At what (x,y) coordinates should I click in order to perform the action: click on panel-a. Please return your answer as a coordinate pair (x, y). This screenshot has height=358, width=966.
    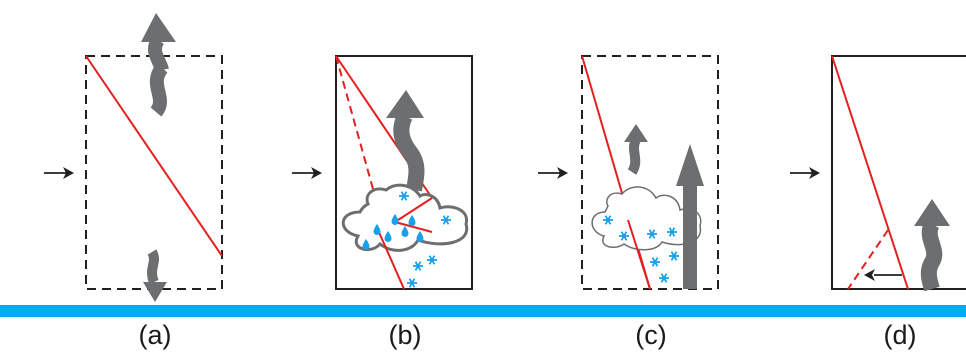
    Looking at the image, I should click on (133, 157).